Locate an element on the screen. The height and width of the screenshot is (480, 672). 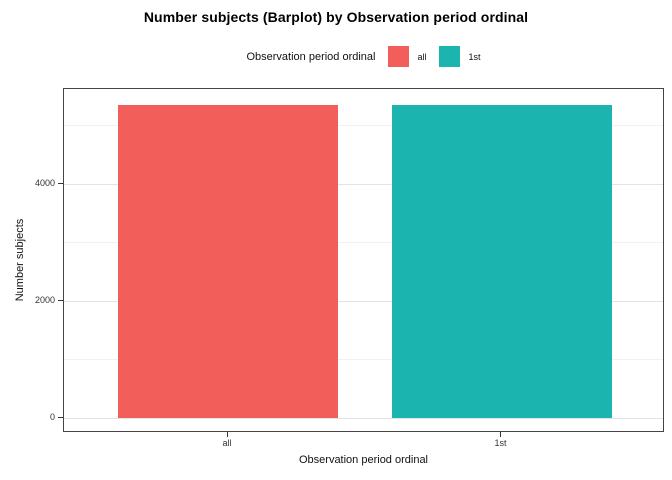
y-tick-label: 0 is located at coordinates (52, 417).